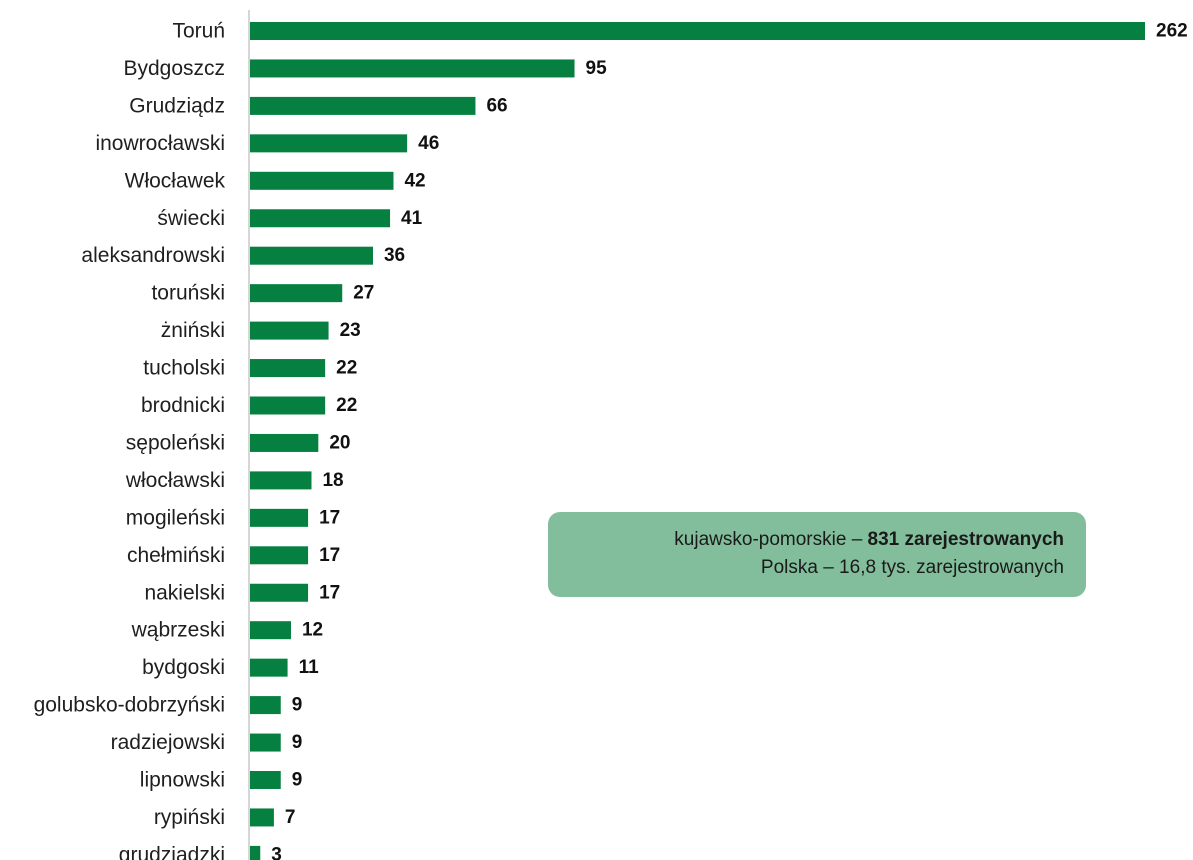 Image resolution: width=1193 pixels, height=860 pixels. What do you see at coordinates (912, 567) in the screenshot?
I see `summary-line-country: Polska – 16,8 tys. zarejestrowanych` at bounding box center [912, 567].